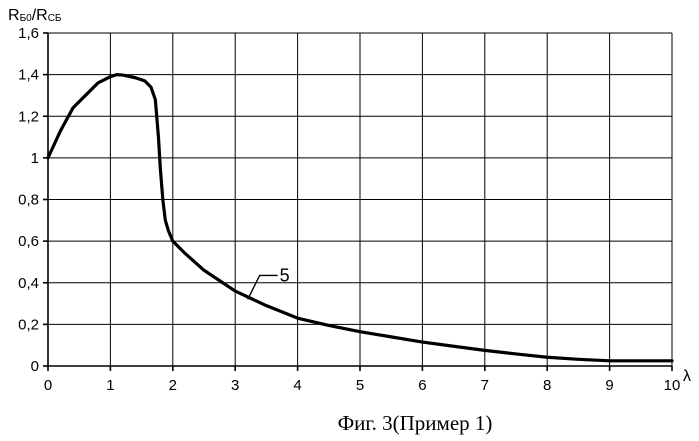 Image resolution: width=699 pixels, height=441 pixels. Describe the element at coordinates (485, 385) in the screenshot. I see `x-tick-label: 7` at that location.